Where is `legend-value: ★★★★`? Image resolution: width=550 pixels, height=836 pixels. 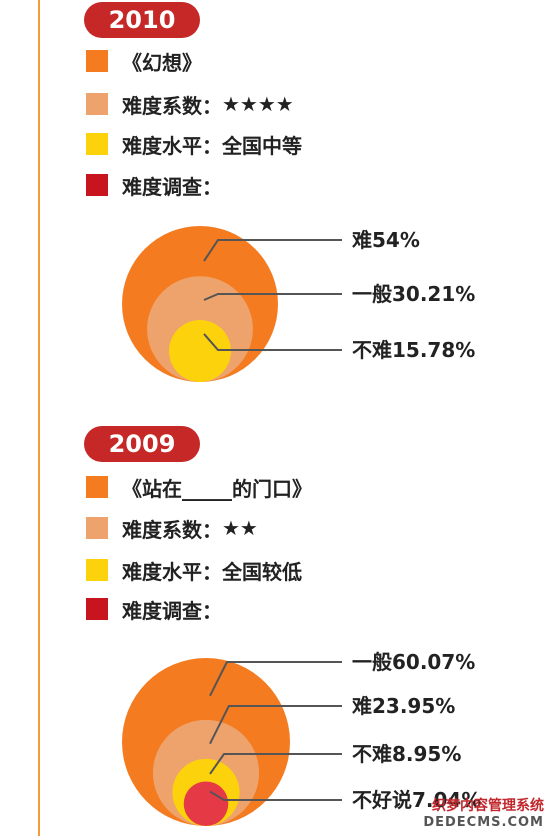
legend-value: ★★★★ is located at coordinates (258, 104).